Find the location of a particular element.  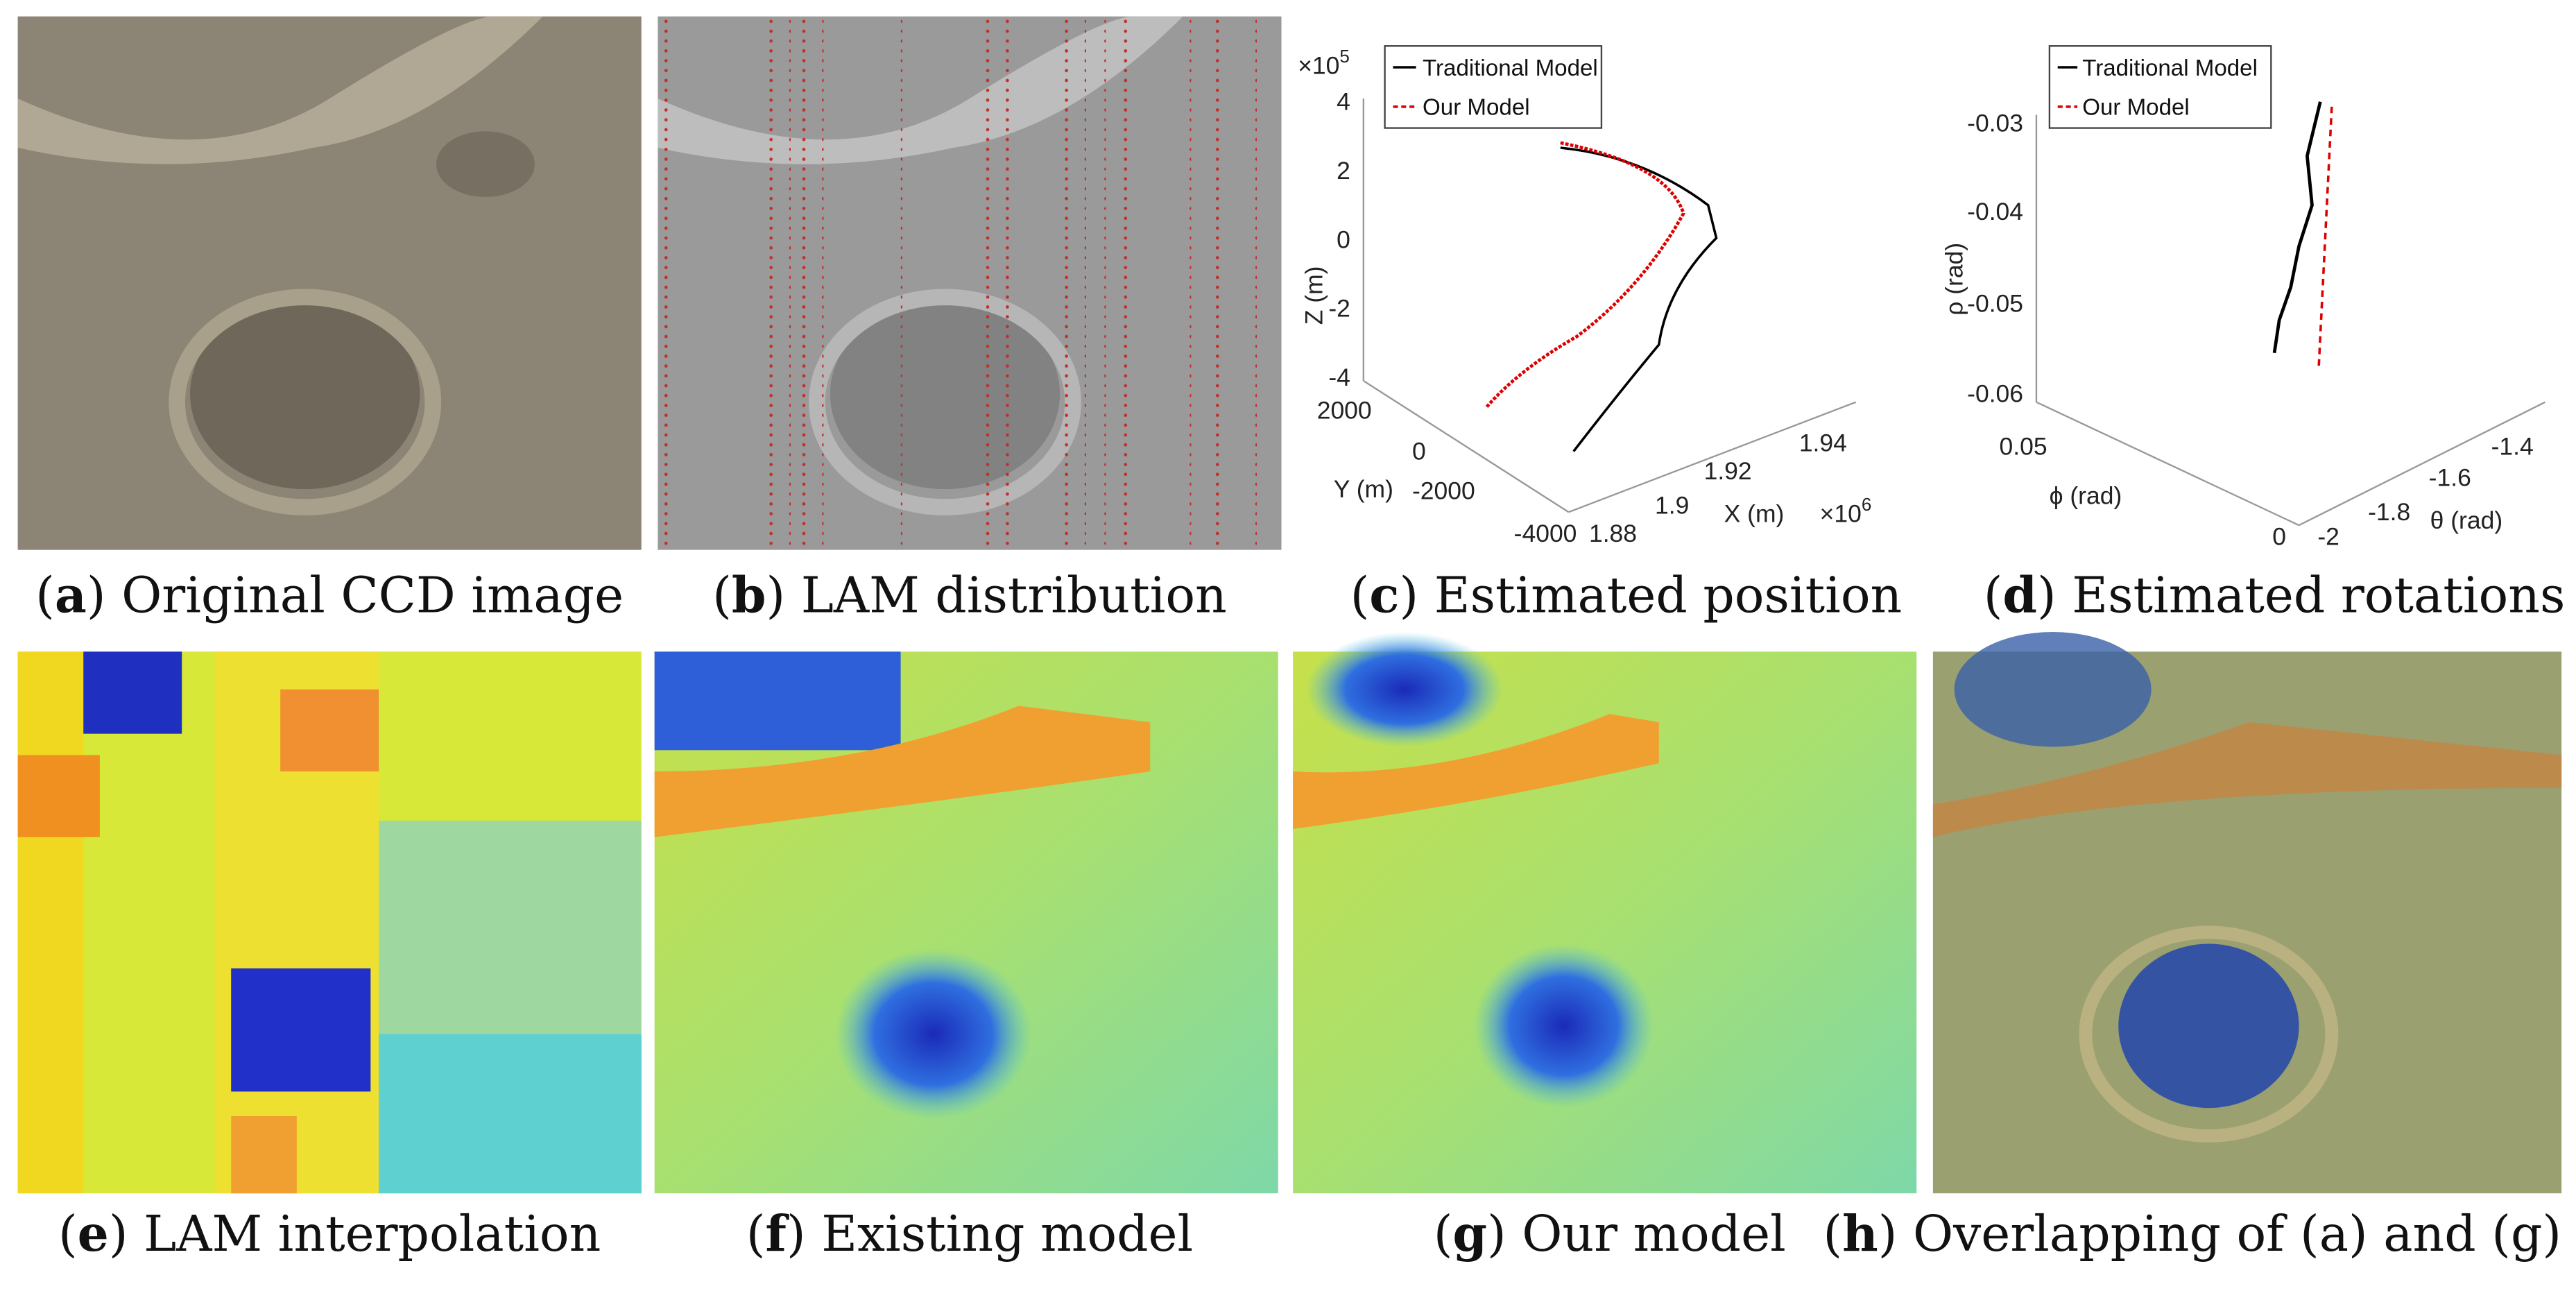

rho-tick-label: -0.06 is located at coordinates (1995, 394).